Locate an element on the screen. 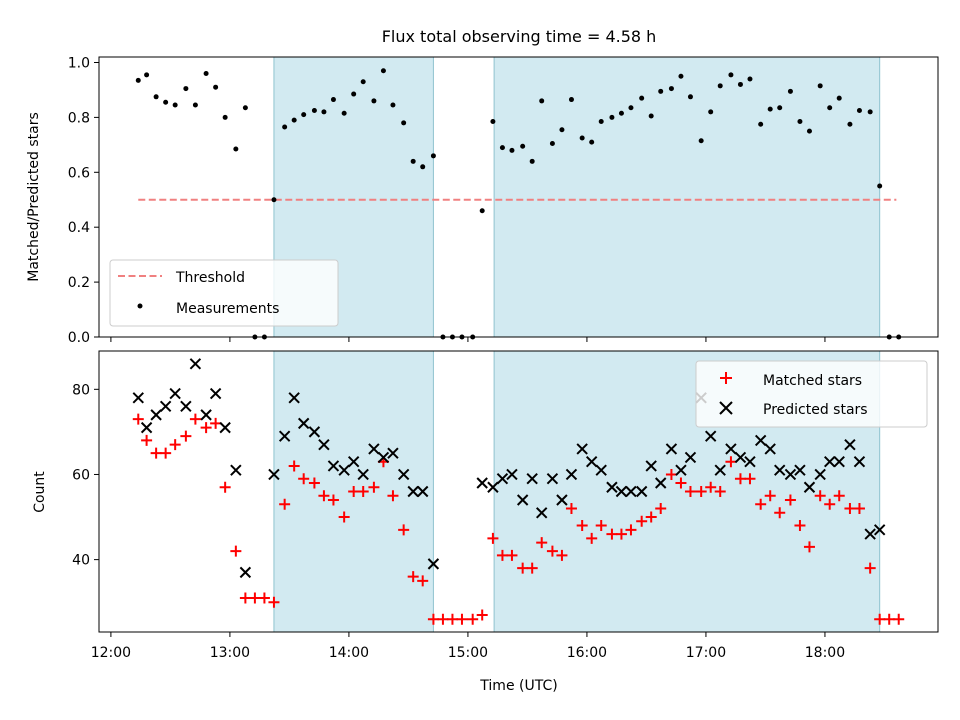 The height and width of the screenshot is (720, 960). top-y-tick-label: 1.0 is located at coordinates (79, 63).